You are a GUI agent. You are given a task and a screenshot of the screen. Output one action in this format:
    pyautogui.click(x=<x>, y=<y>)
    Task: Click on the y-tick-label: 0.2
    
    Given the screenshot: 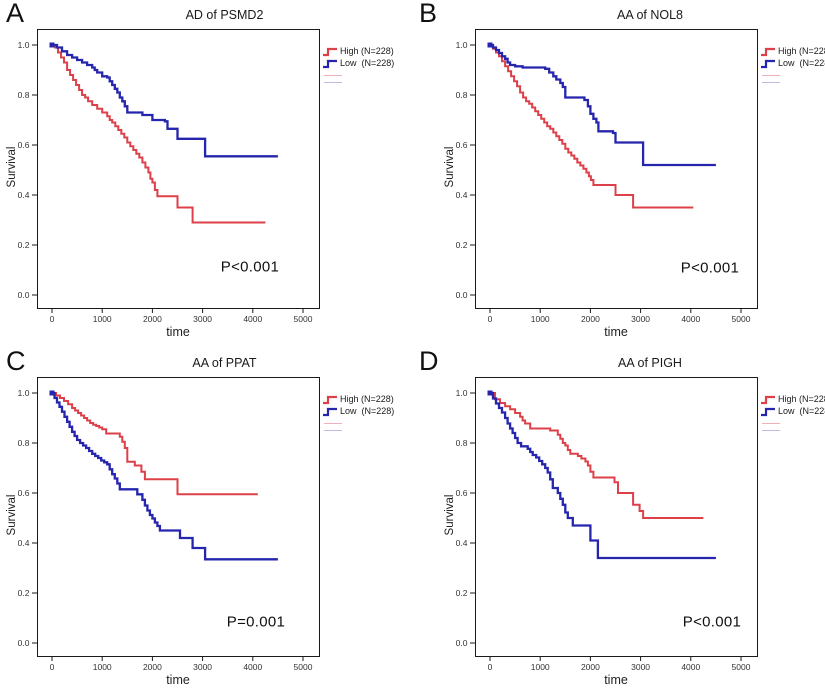 What is the action you would take?
    pyautogui.click(x=462, y=245)
    